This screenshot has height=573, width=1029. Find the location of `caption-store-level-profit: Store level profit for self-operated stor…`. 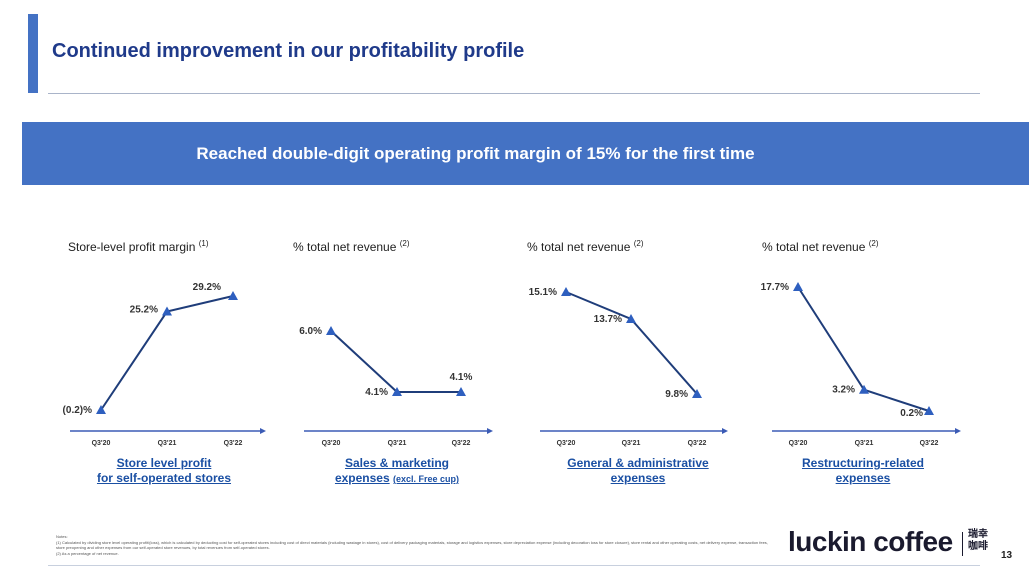

caption-store-level-profit: Store level profit for self-operated stor… is located at coordinates (164, 470).